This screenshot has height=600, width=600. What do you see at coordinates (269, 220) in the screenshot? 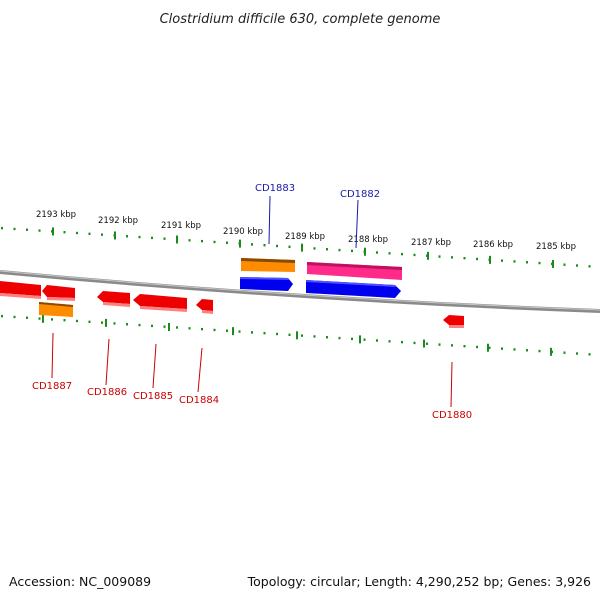
I see `connector-CD1883` at bounding box center [269, 220].